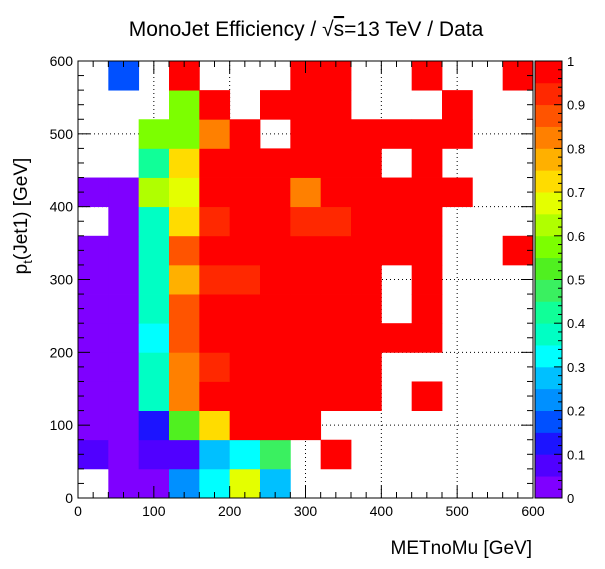  What do you see at coordinates (21, 209) in the screenshot?
I see `y-axis-label-rest: (Jet1) [GeV]` at bounding box center [21, 209].